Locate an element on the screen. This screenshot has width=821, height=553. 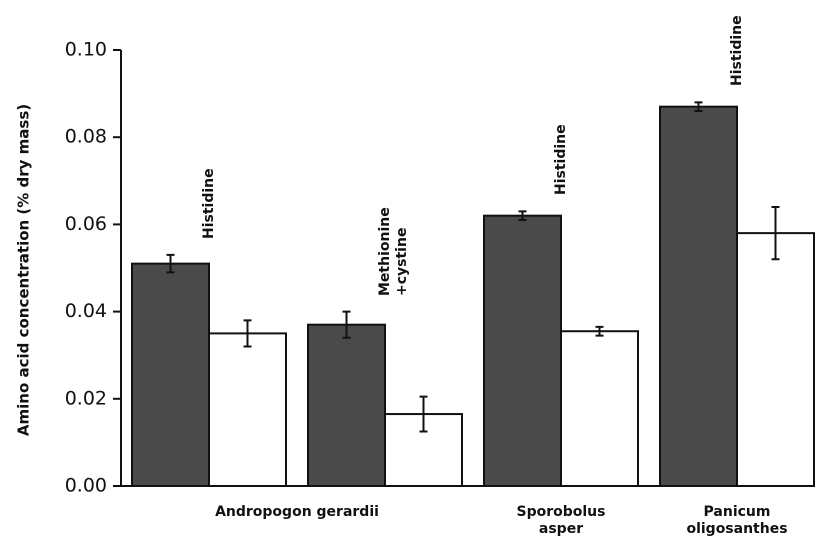
y-axis-label: Amino acid concentration (% dry mass) is located at coordinates (24, 270).